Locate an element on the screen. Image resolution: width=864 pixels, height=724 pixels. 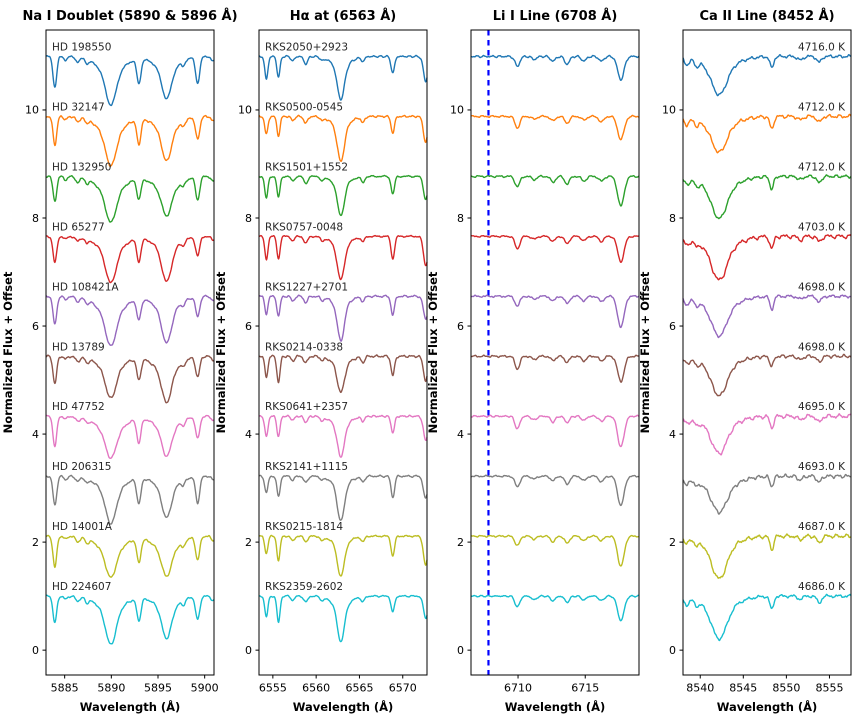
spectrum-label: RKS0641+2357 is located at coordinates (306, 407).